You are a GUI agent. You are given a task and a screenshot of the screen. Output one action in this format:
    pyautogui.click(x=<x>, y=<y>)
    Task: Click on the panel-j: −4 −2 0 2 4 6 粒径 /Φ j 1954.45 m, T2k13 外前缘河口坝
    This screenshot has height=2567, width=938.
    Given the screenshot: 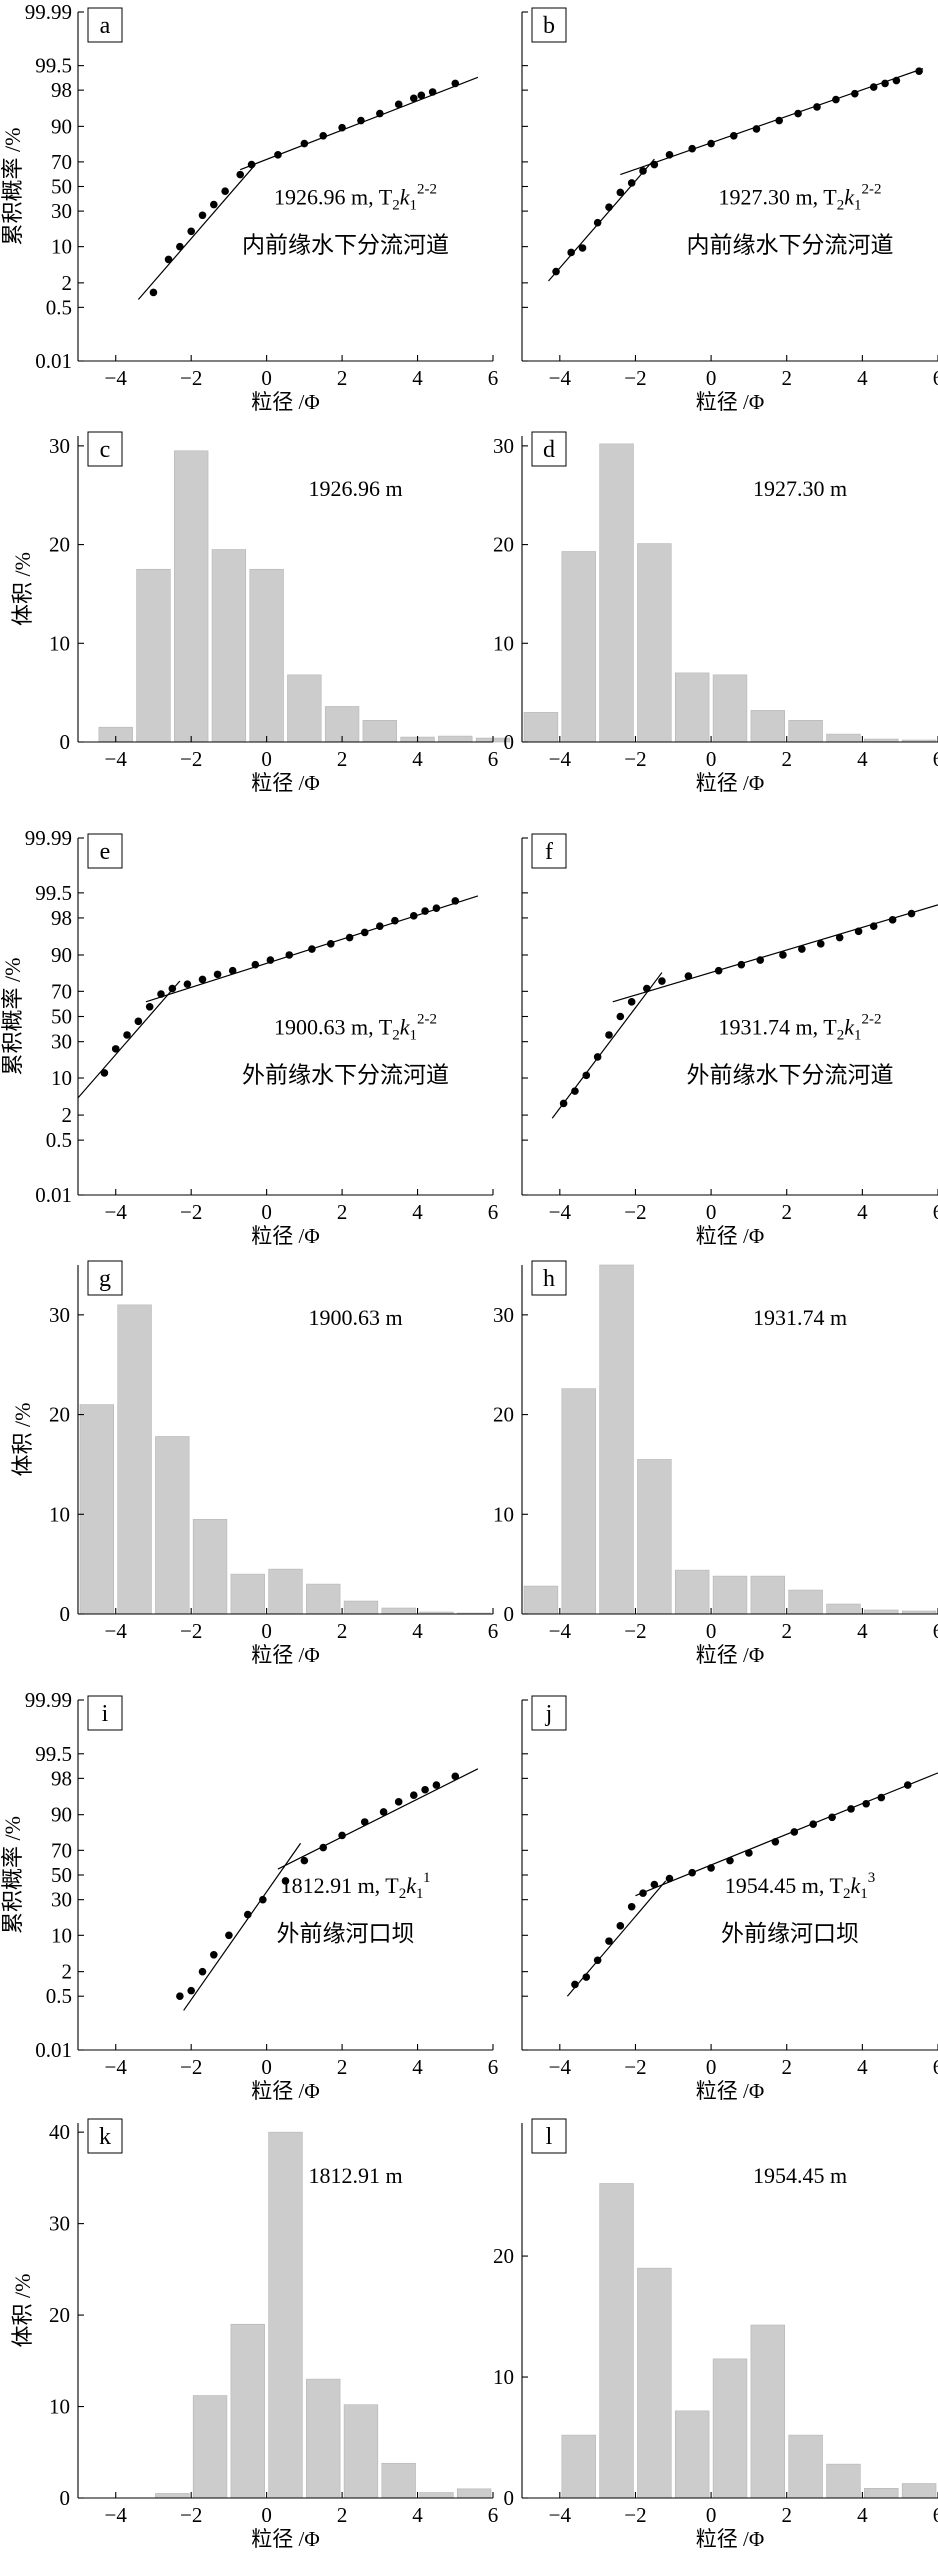 What is the action you would take?
    pyautogui.click(x=729, y=1899)
    